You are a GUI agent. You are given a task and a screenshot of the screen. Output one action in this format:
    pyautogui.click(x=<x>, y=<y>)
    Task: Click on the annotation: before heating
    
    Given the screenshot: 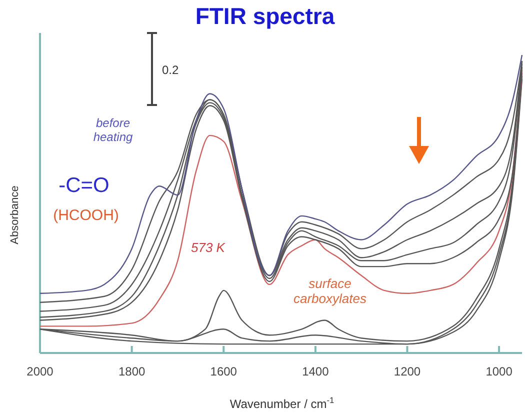 What is the action you would take?
    pyautogui.click(x=113, y=130)
    